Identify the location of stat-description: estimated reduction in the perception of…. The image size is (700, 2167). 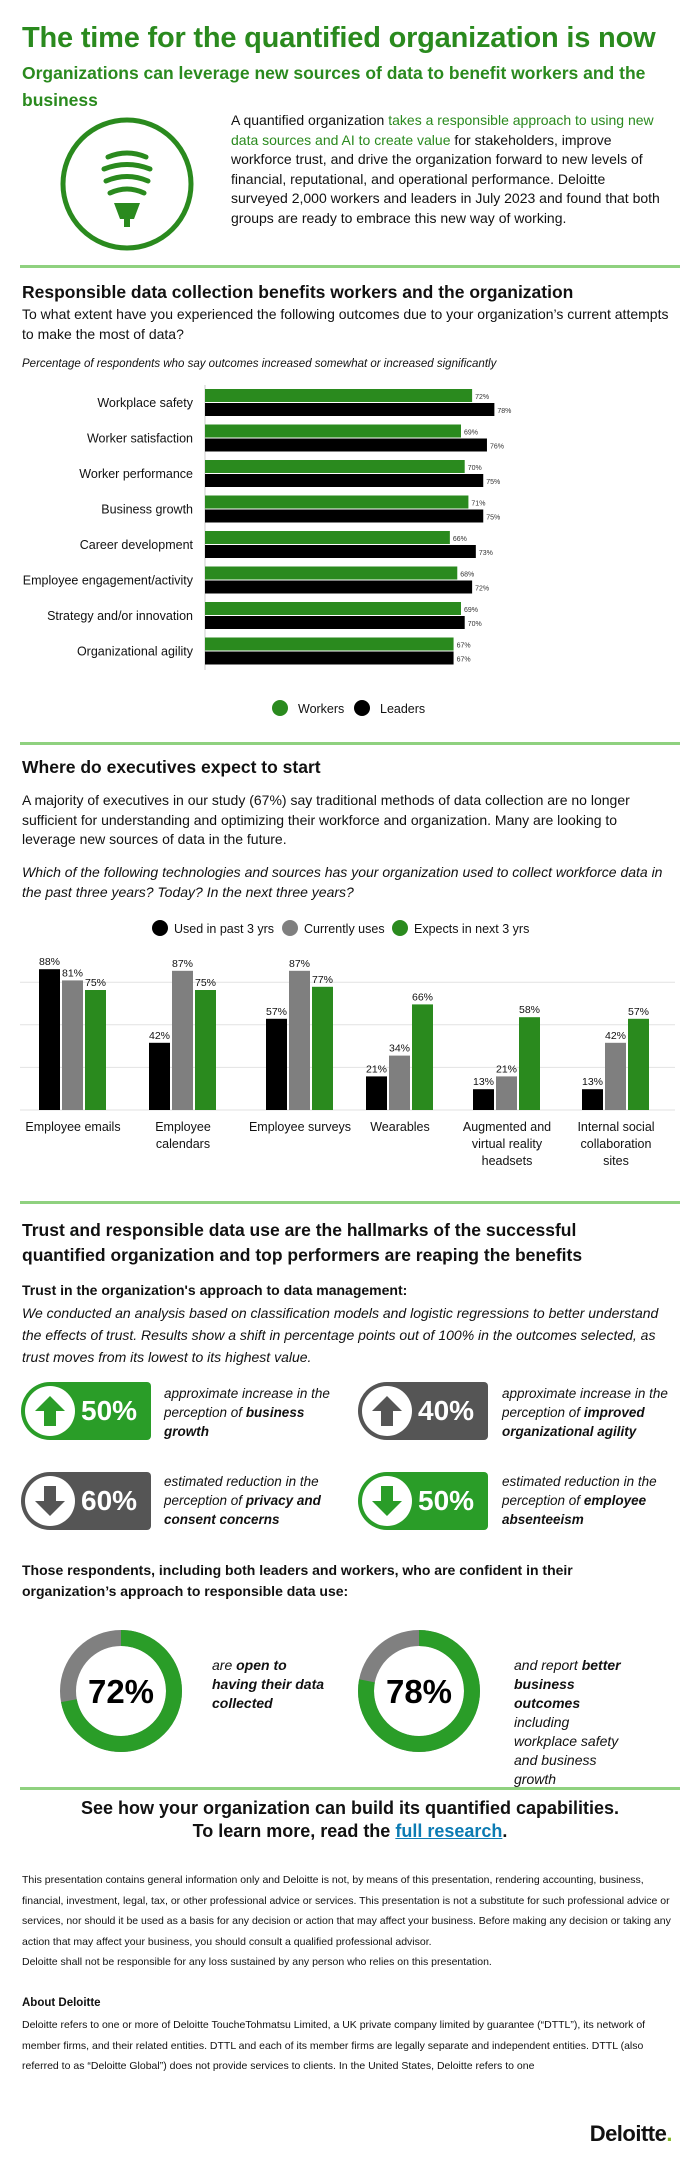
(242, 1500).